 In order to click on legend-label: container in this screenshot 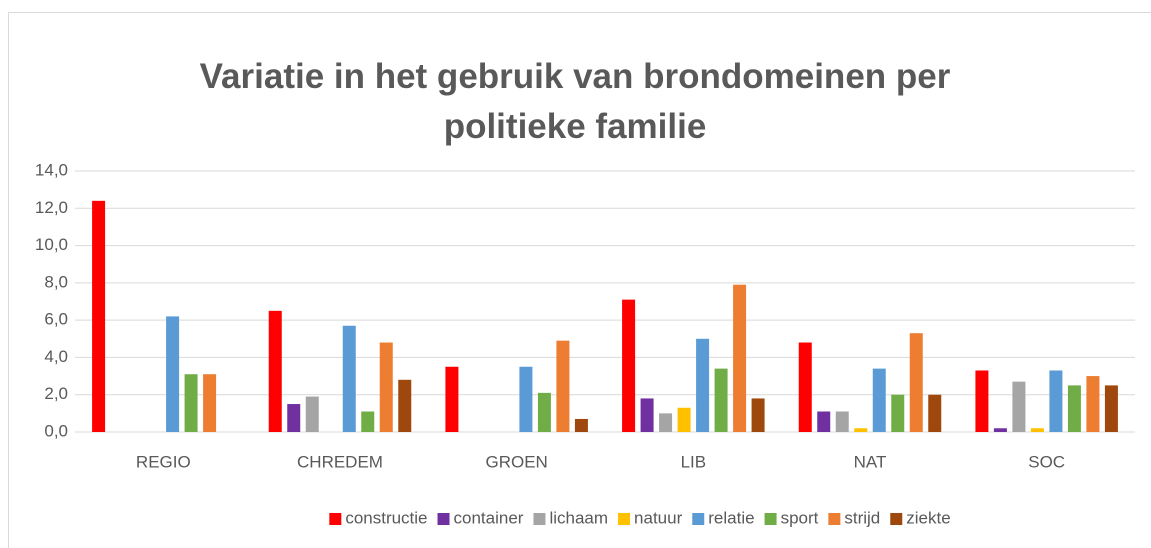, I will do `click(489, 517)`.